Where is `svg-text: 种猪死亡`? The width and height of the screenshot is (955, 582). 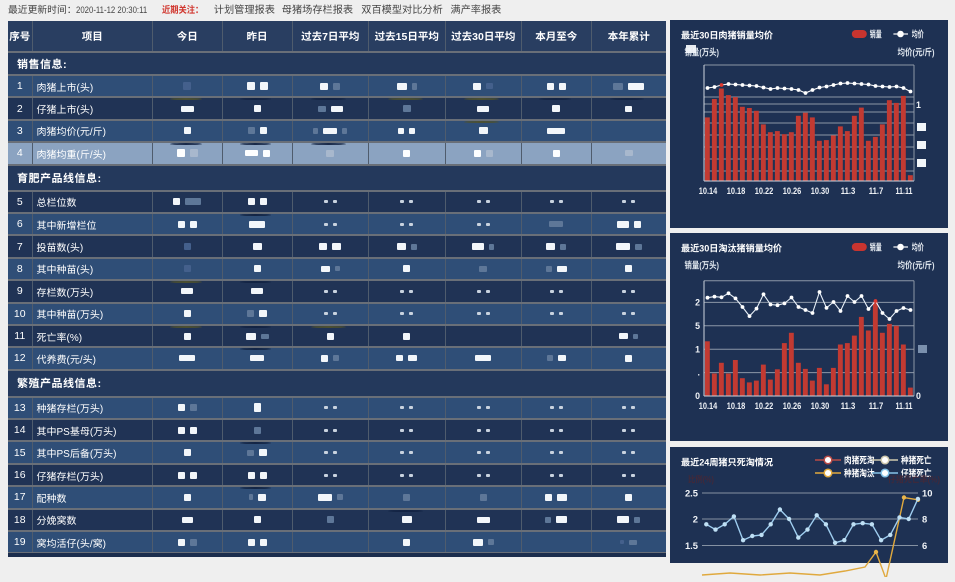
svg-text: 种猪死亡 is located at coordinates (916, 460).